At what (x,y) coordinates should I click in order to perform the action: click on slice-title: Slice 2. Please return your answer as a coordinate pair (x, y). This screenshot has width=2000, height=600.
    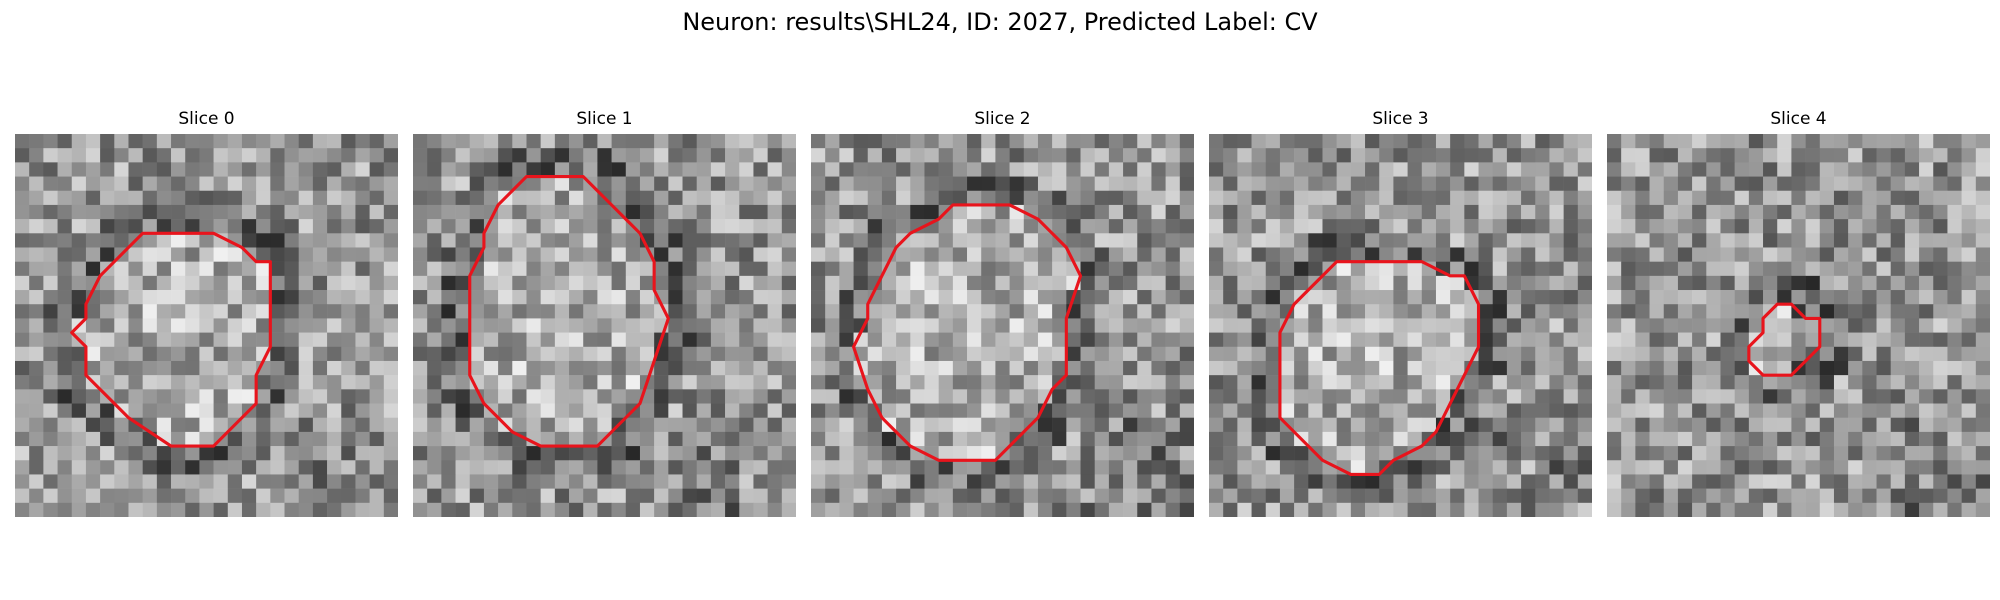
    Looking at the image, I should click on (1002, 119).